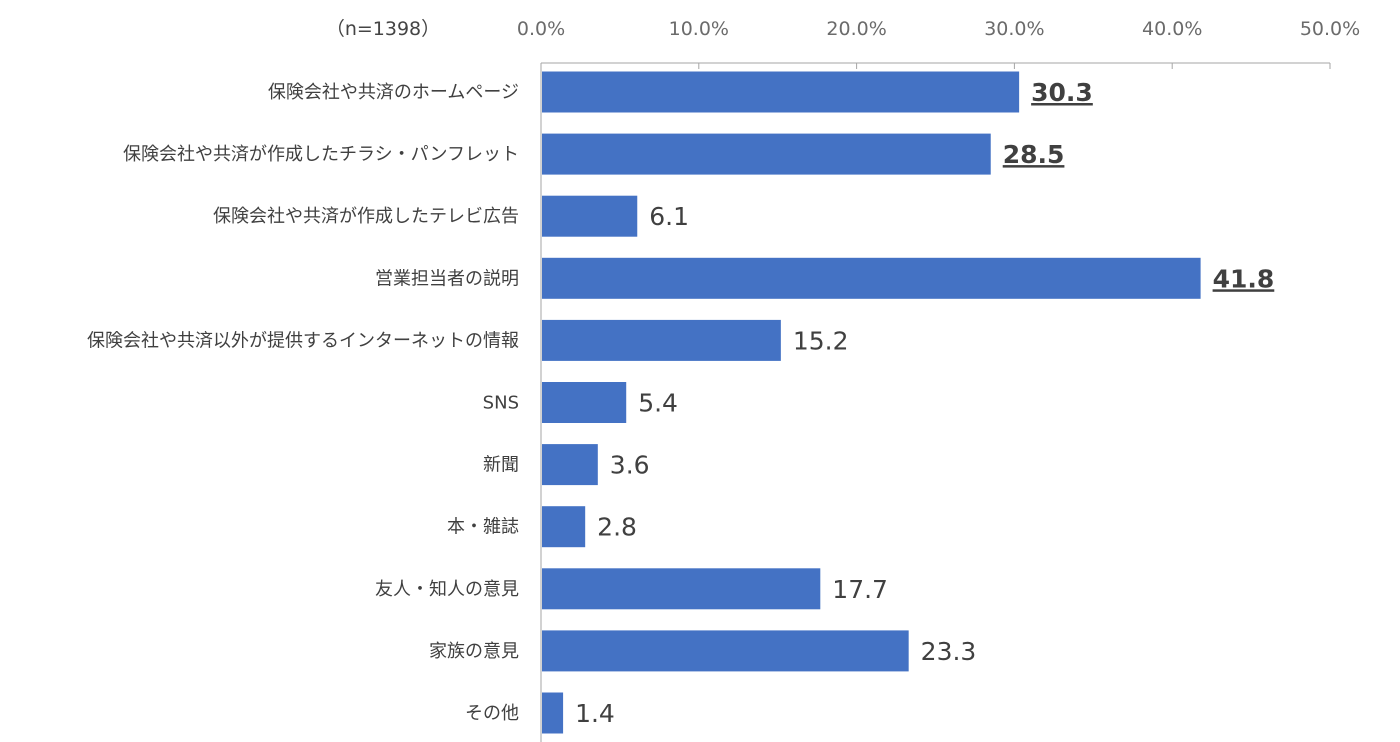 The image size is (1400, 742). I want to click on category-label: 本・雑誌, so click(483, 527).